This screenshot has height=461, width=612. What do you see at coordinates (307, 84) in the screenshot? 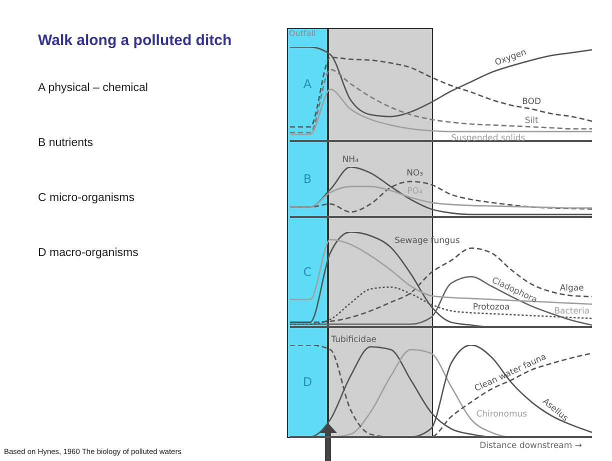
I see `text: A` at bounding box center [307, 84].